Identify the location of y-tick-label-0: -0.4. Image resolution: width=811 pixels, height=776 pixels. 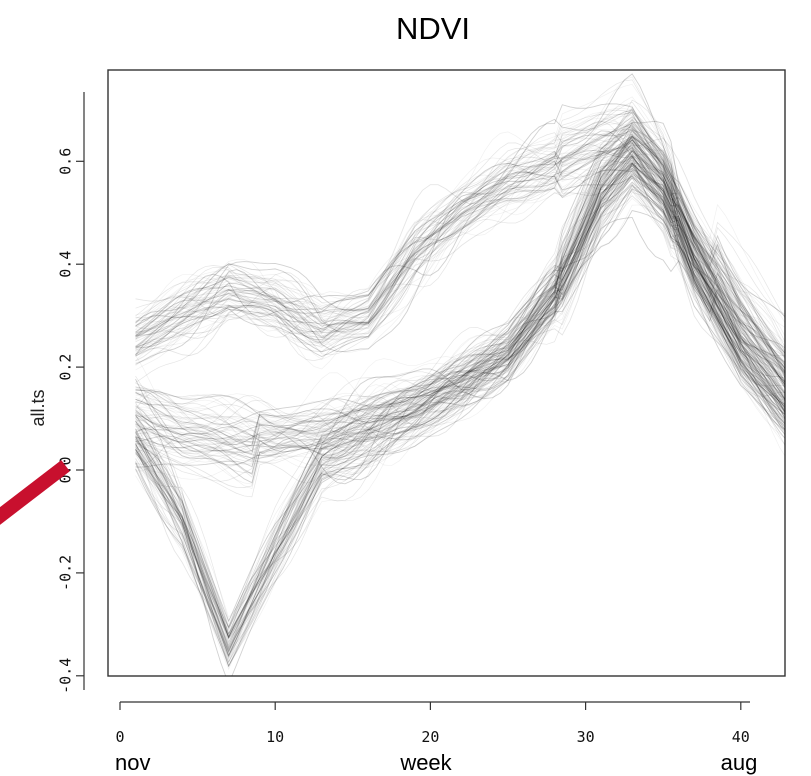
(66, 676).